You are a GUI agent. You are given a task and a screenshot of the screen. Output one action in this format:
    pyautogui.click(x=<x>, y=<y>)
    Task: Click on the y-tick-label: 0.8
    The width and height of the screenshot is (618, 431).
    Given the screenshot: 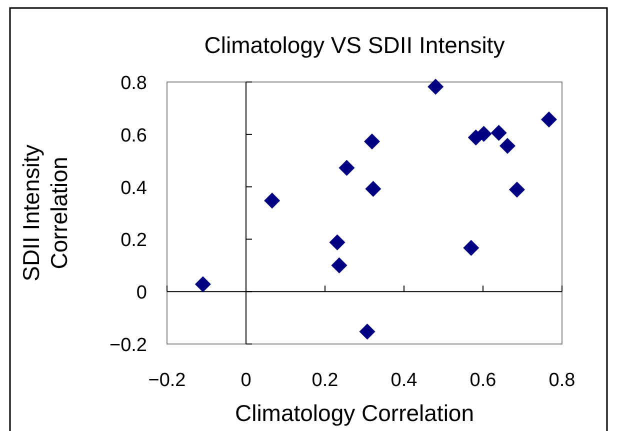 What is the action you would take?
    pyautogui.click(x=133, y=83)
    